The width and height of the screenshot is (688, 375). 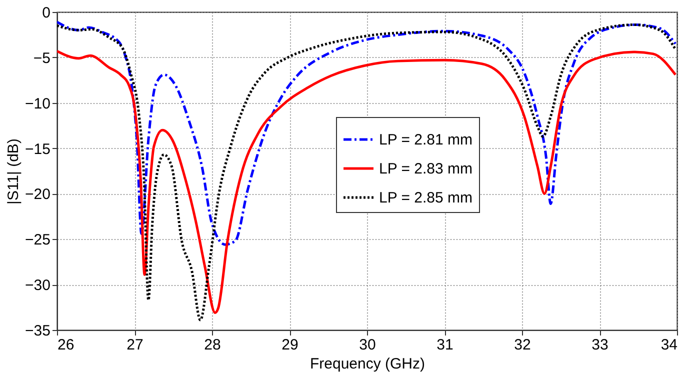 What do you see at coordinates (600, 345) in the screenshot?
I see `x-tick-label: 33` at bounding box center [600, 345].